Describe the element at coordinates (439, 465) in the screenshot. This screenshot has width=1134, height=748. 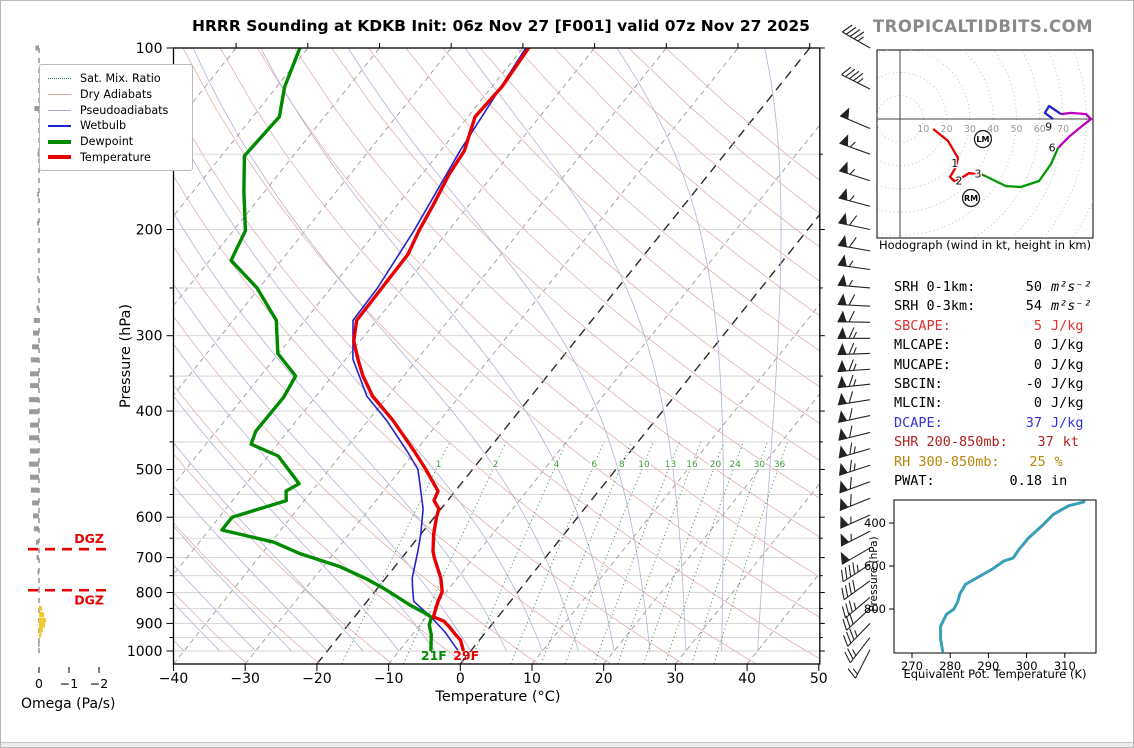
I see `mixing-ratio-label: 1` at that location.